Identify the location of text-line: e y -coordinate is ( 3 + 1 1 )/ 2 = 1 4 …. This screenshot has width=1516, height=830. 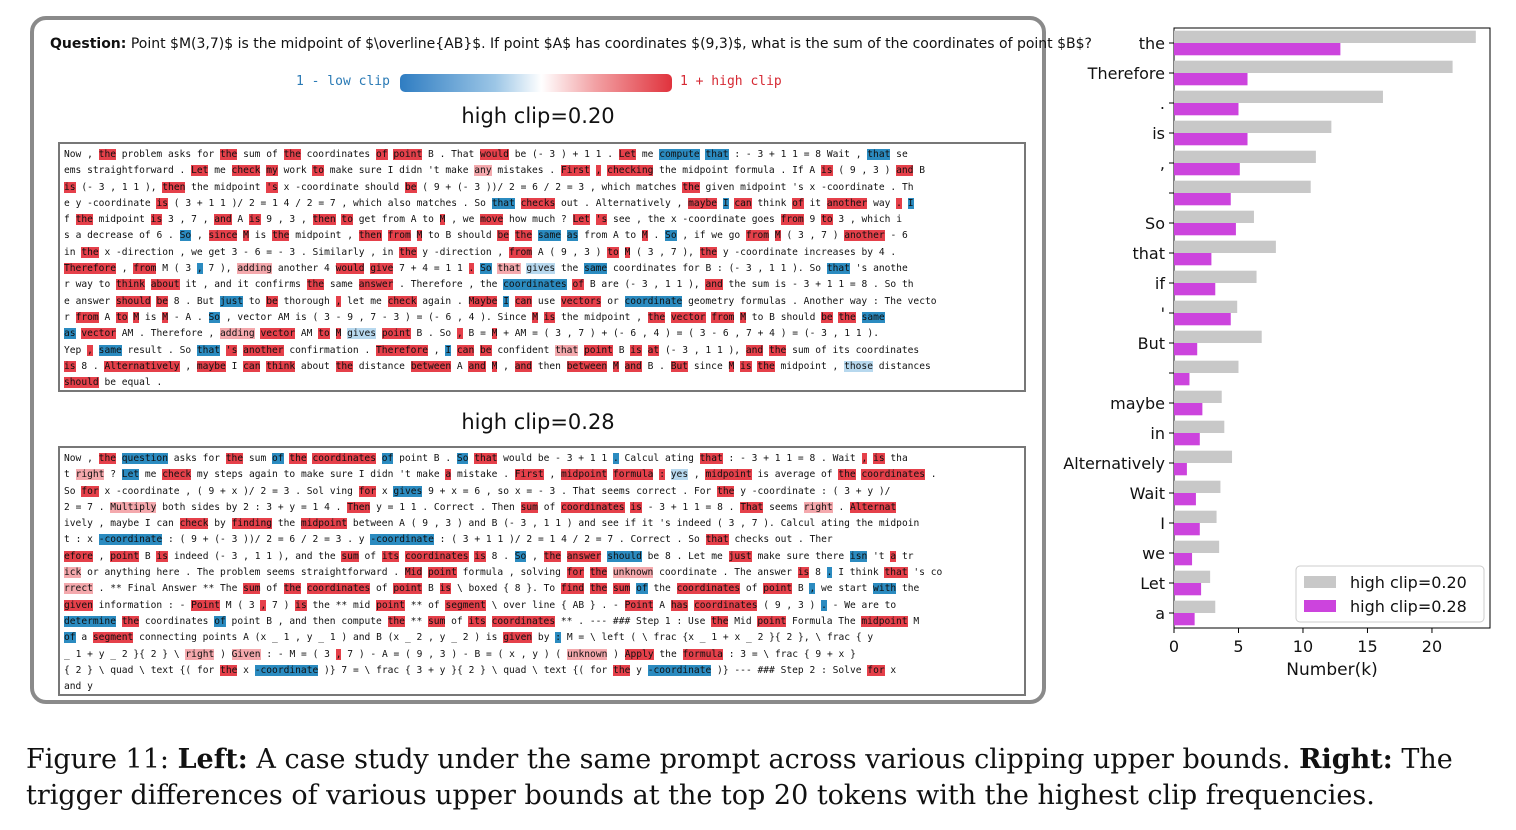
(489, 203).